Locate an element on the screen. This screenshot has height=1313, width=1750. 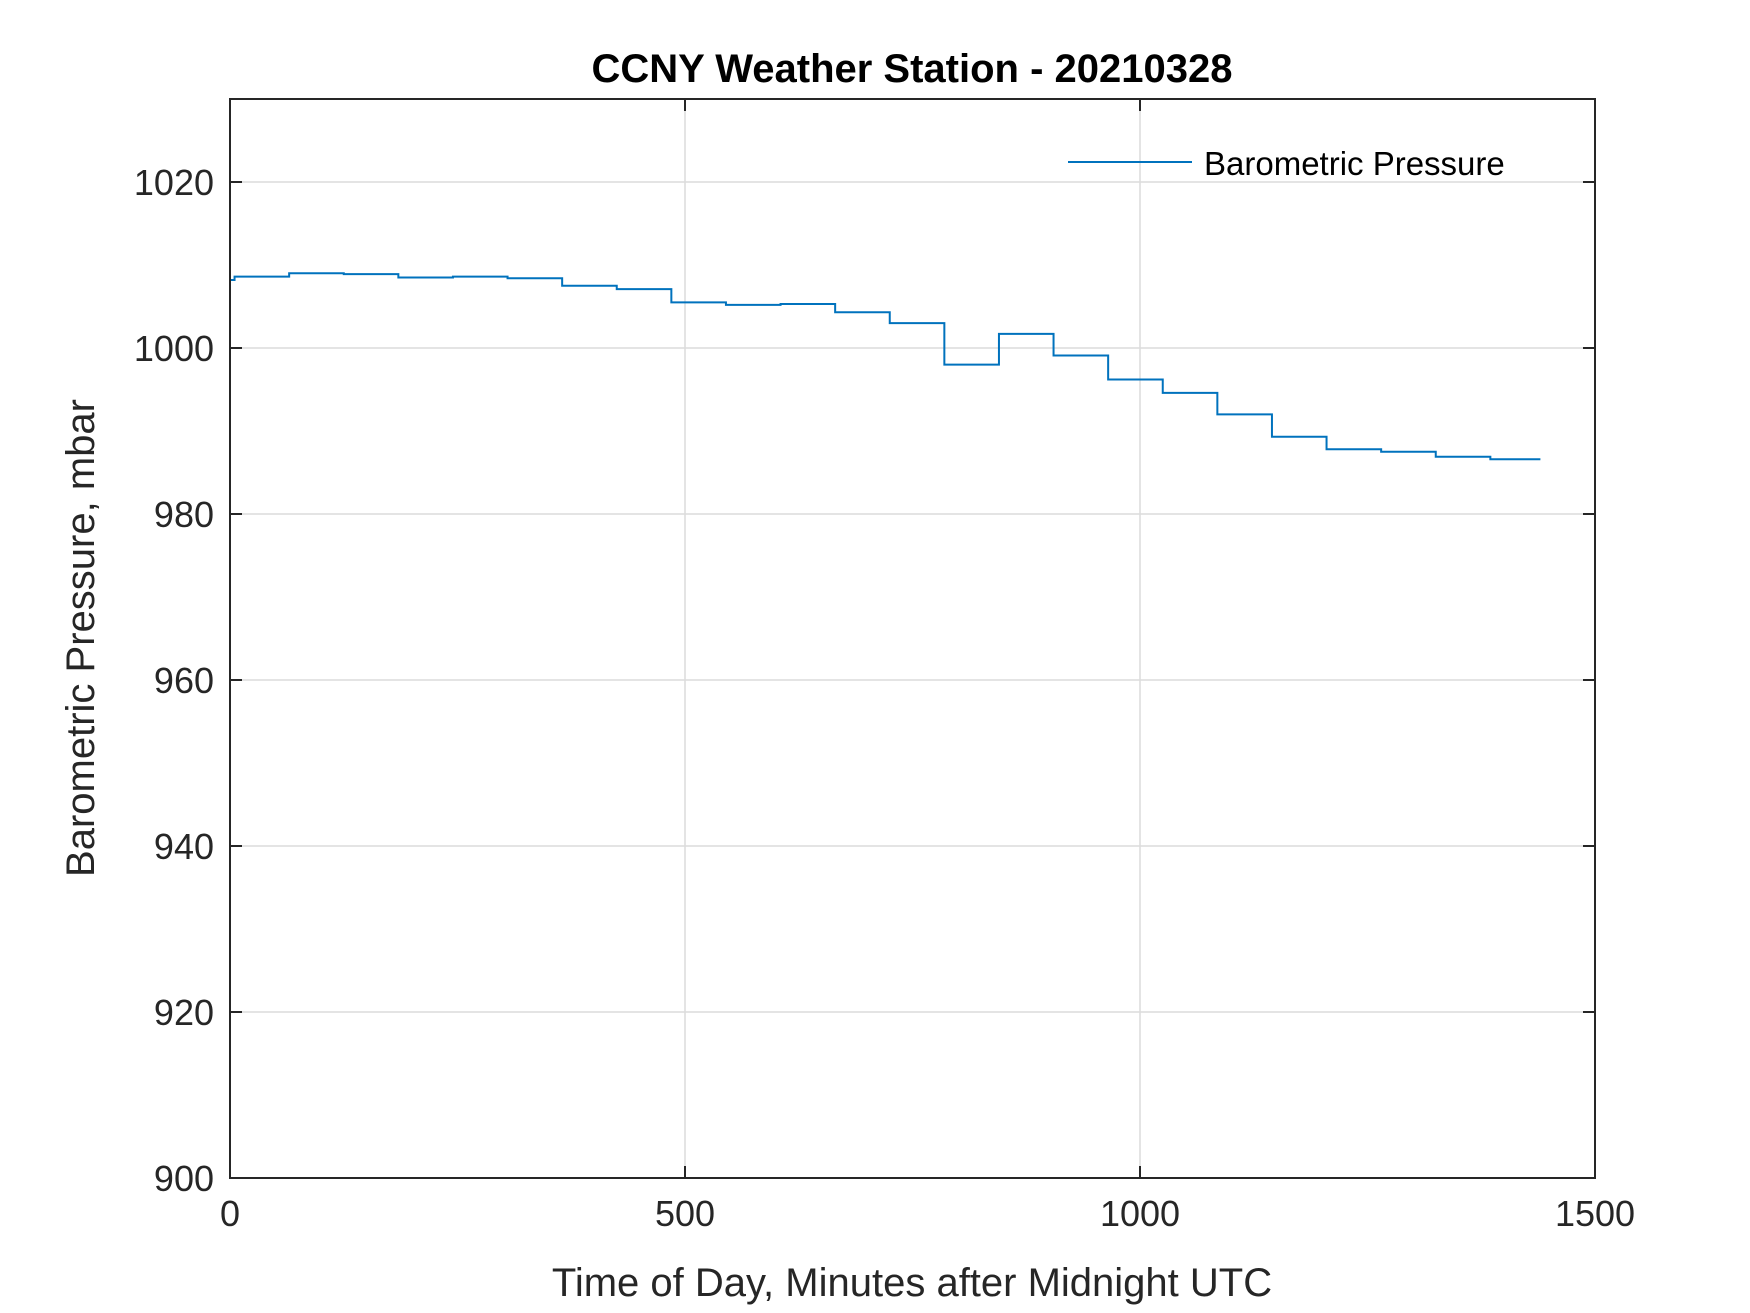
legend-label-barometric-pressure: Barometric Pressure is located at coordinates (1354, 163).